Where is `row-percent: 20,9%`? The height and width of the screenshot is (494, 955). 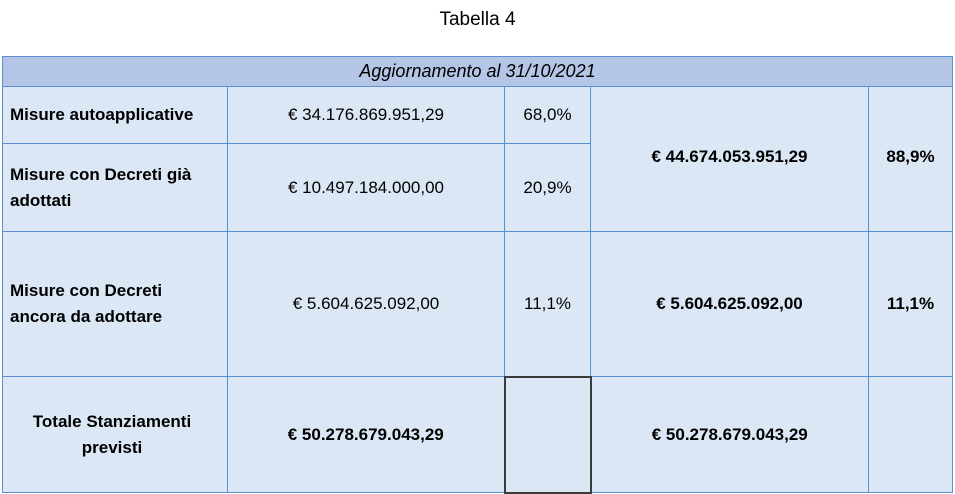
row-percent: 20,9% is located at coordinates (547, 187).